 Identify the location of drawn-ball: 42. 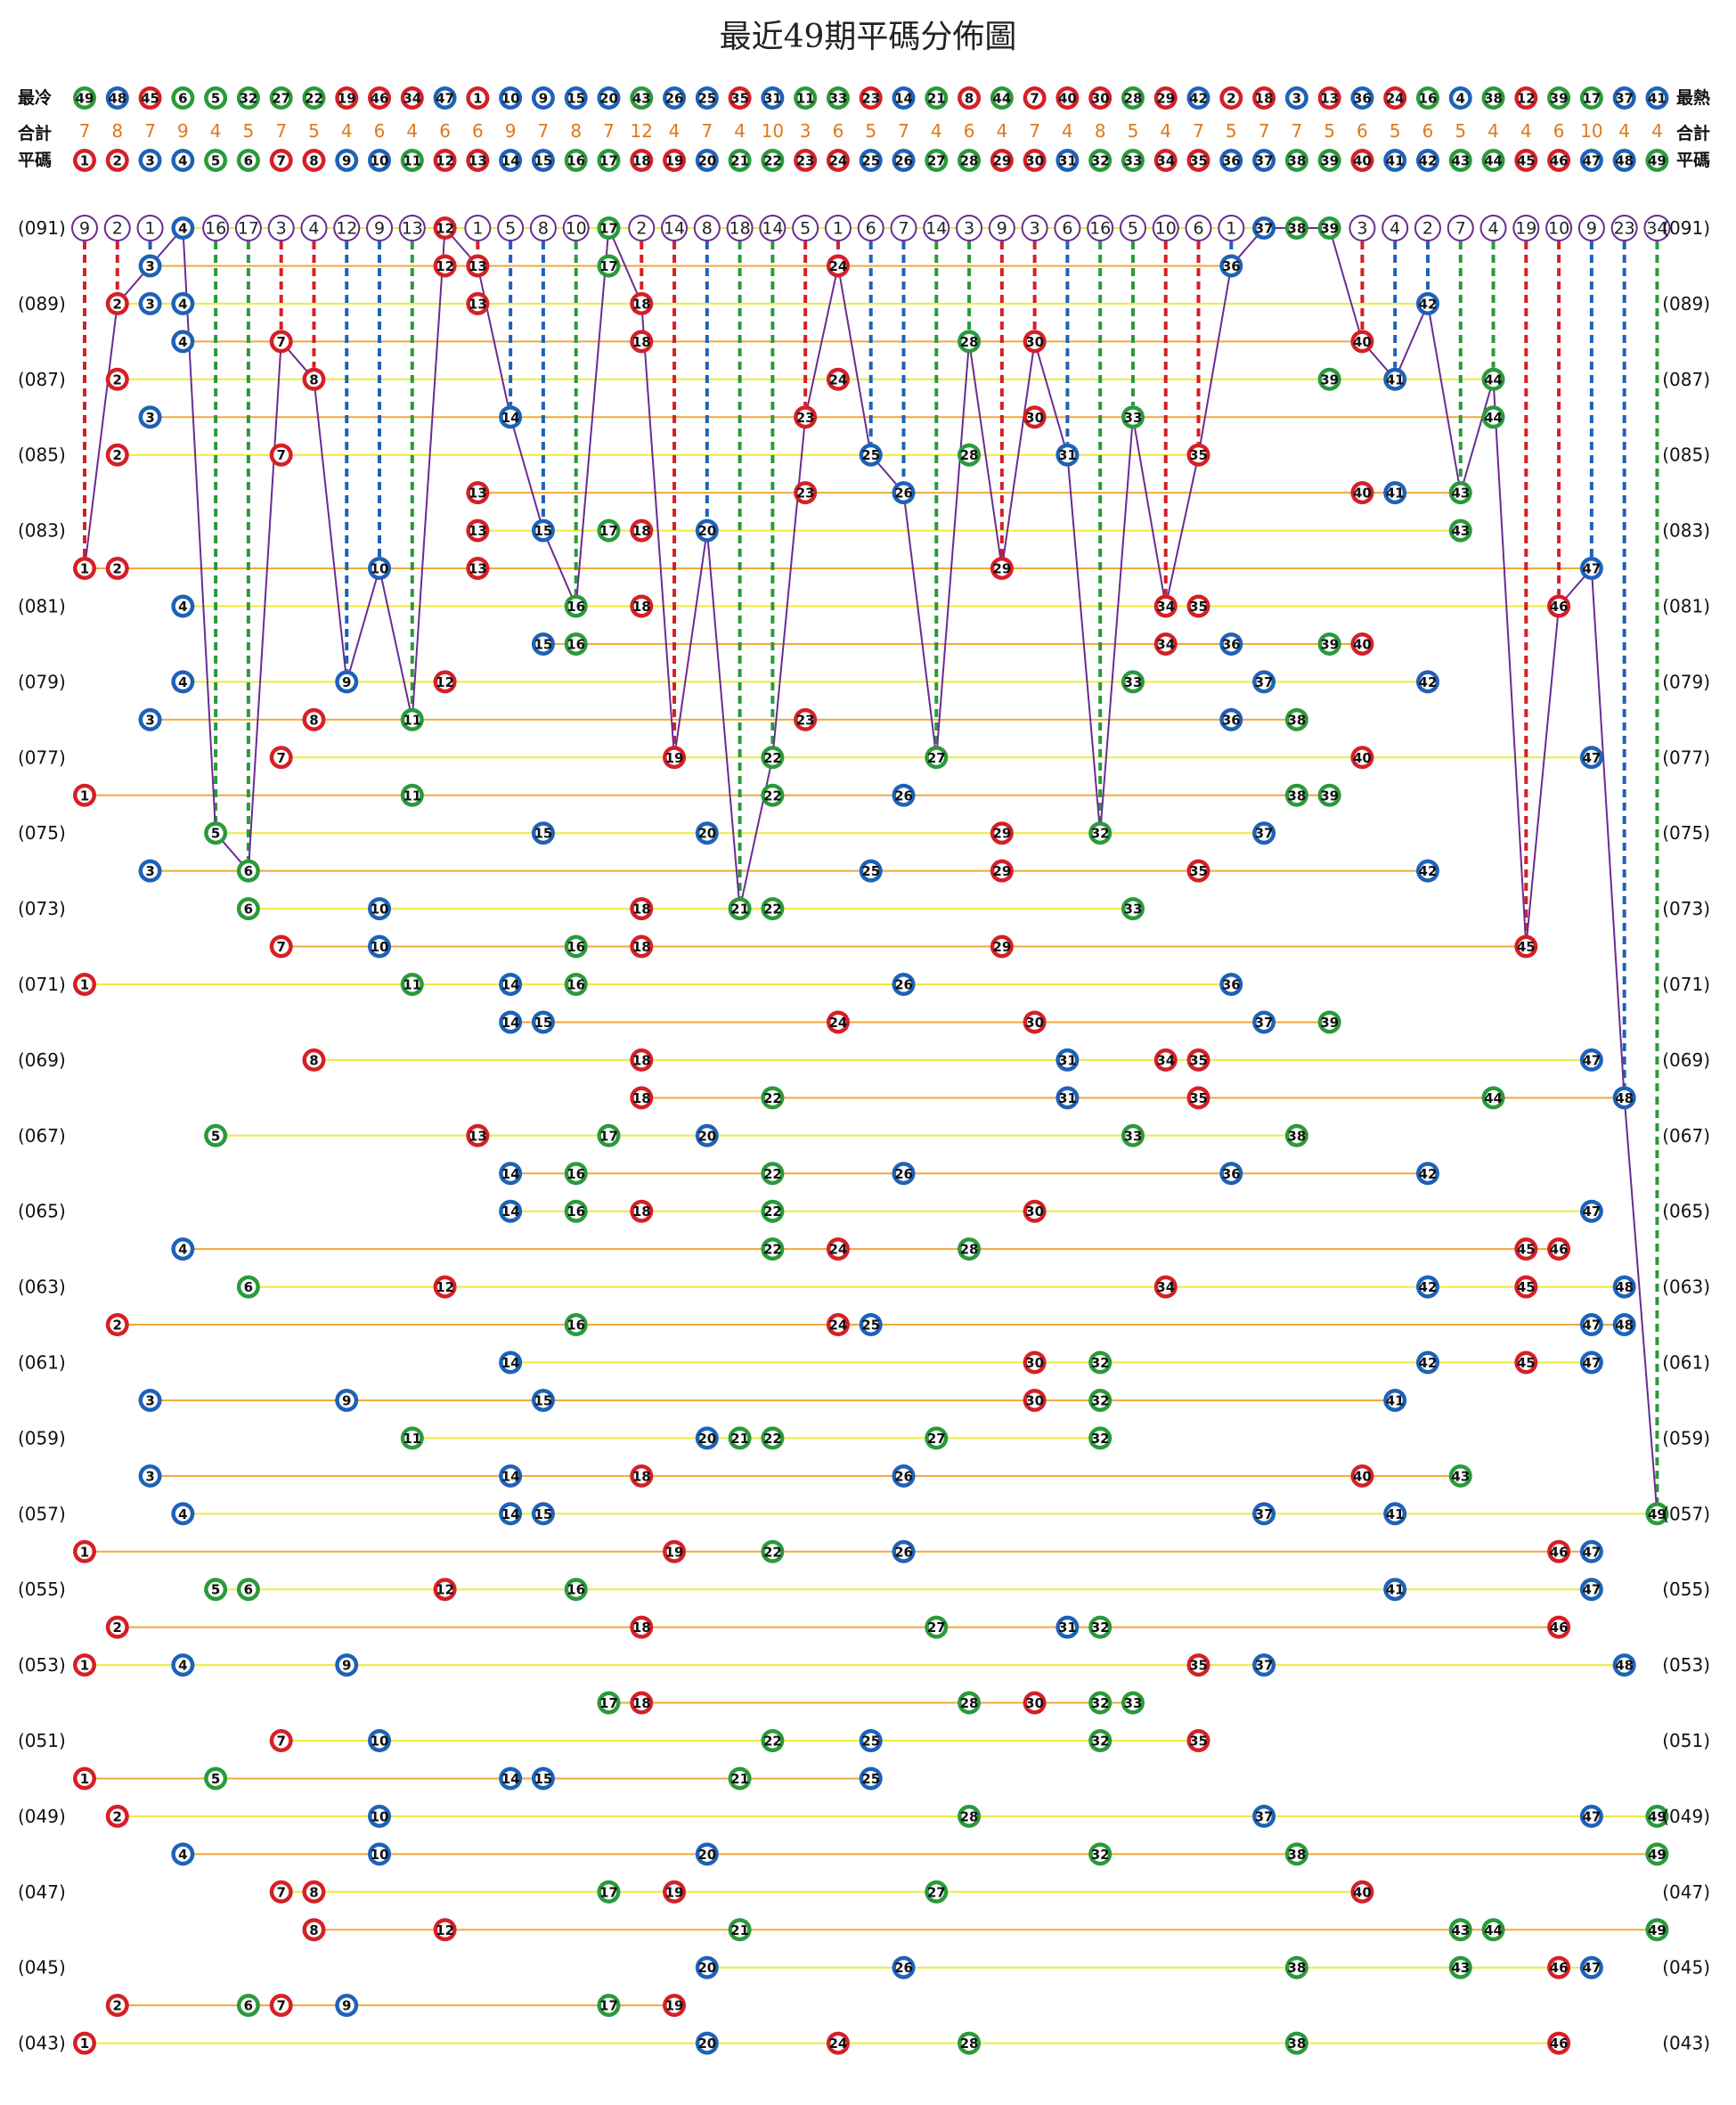
(1427, 682).